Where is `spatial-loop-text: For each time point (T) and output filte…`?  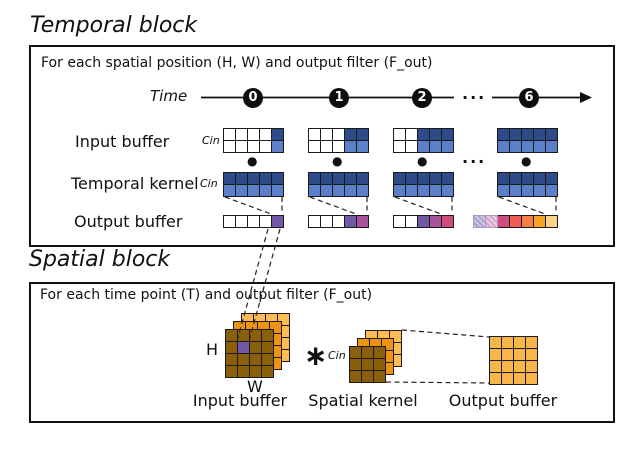
spatial-loop-text: For each time point (T) and output filte… is located at coordinates (206, 295).